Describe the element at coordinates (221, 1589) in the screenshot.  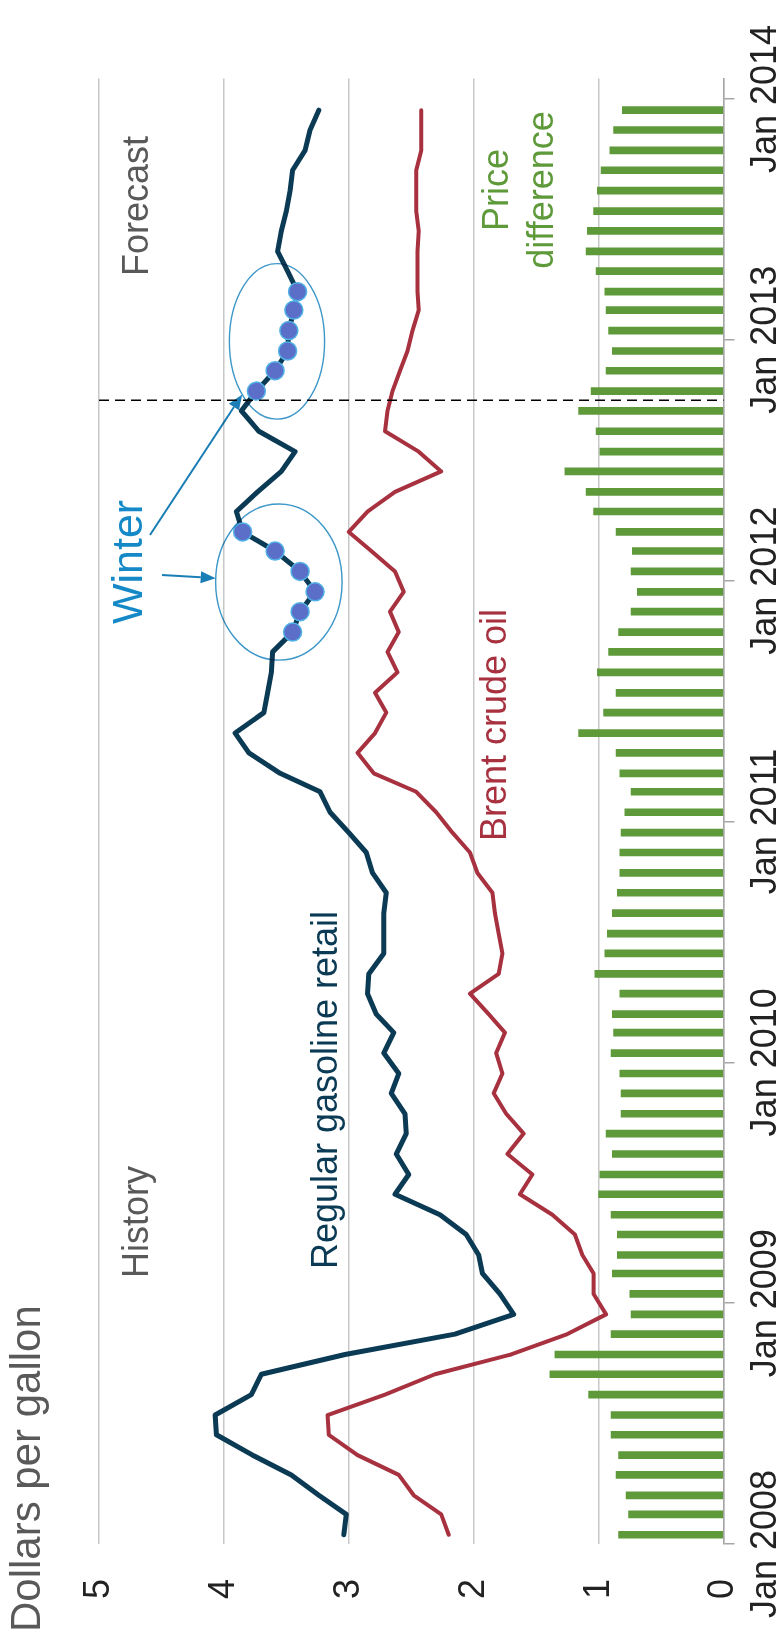
I see `x-tick-label: 4` at that location.